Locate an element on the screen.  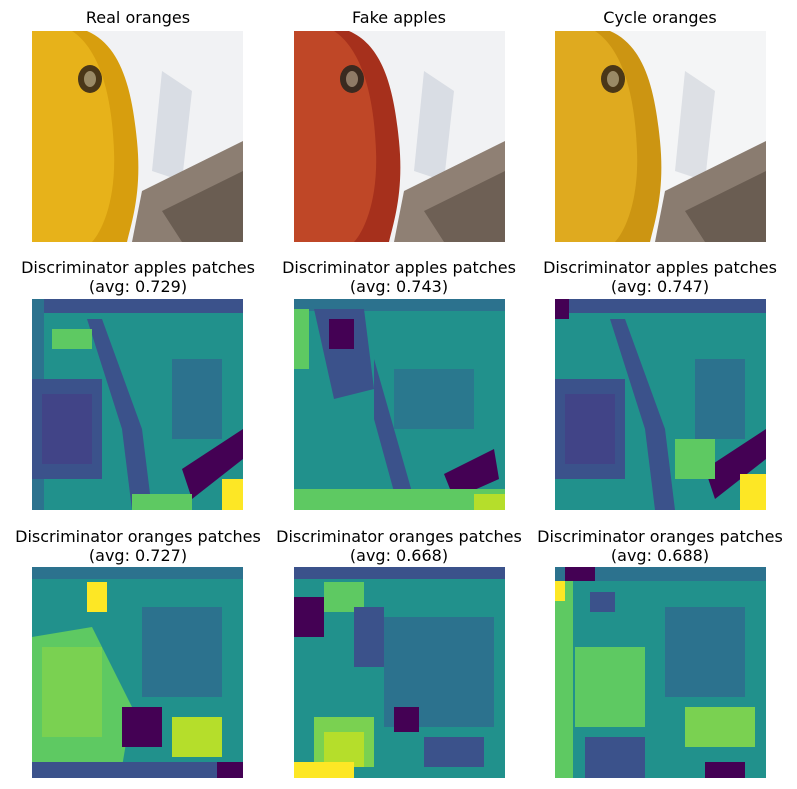
avg-text: (avg: 0.747) is located at coordinates (660, 286).